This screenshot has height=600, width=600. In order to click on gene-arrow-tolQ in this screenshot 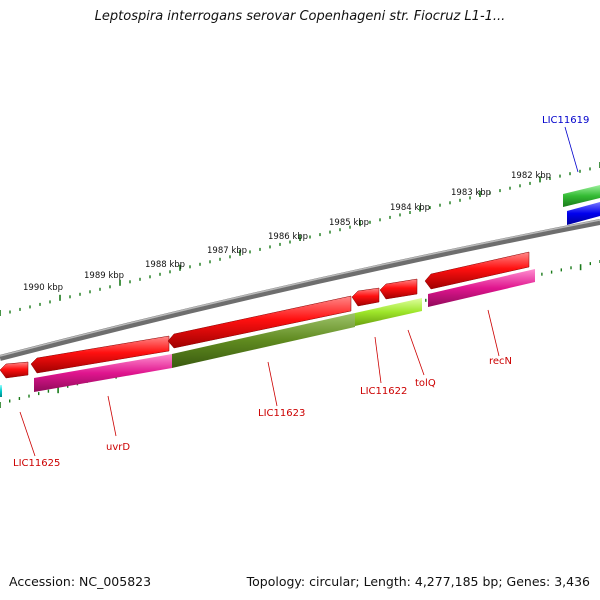, I will do `click(398, 289)`.